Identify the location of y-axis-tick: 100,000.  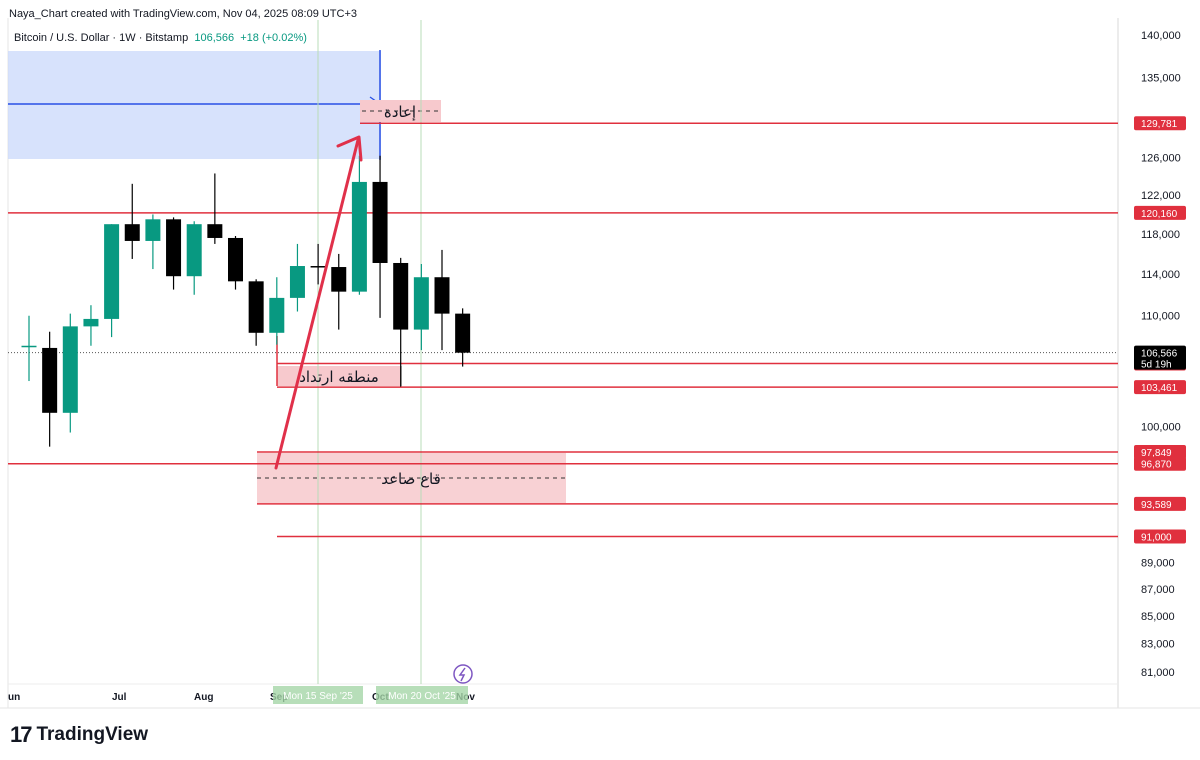
(1161, 428).